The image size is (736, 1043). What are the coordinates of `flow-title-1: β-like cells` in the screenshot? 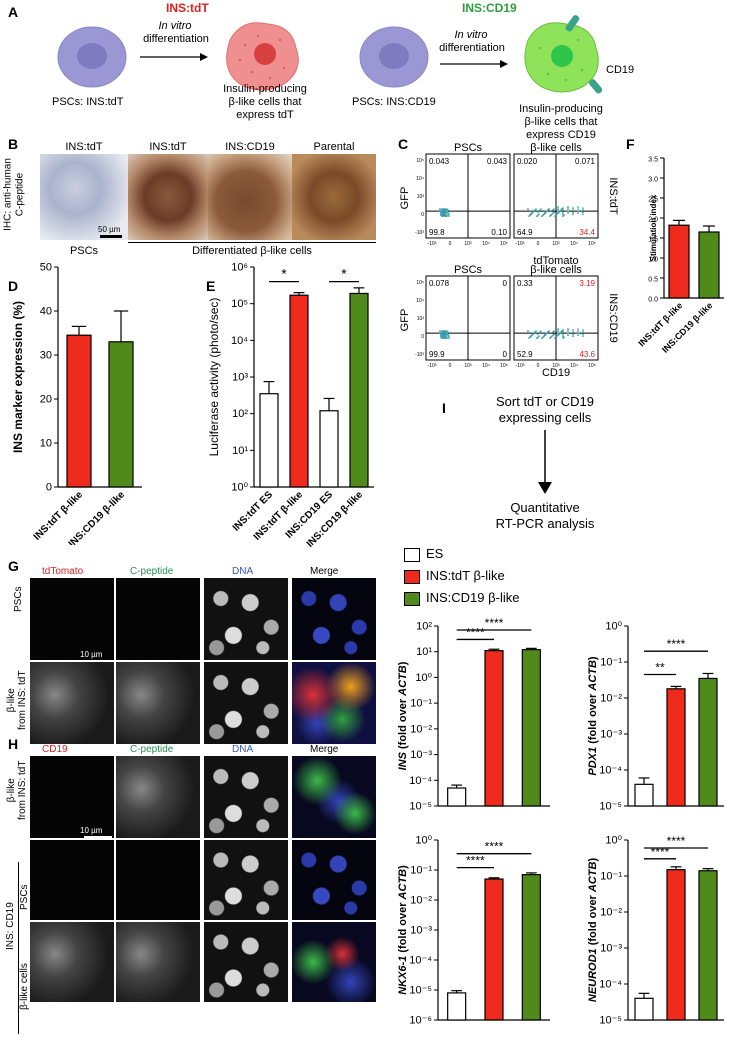 It's located at (556, 148).